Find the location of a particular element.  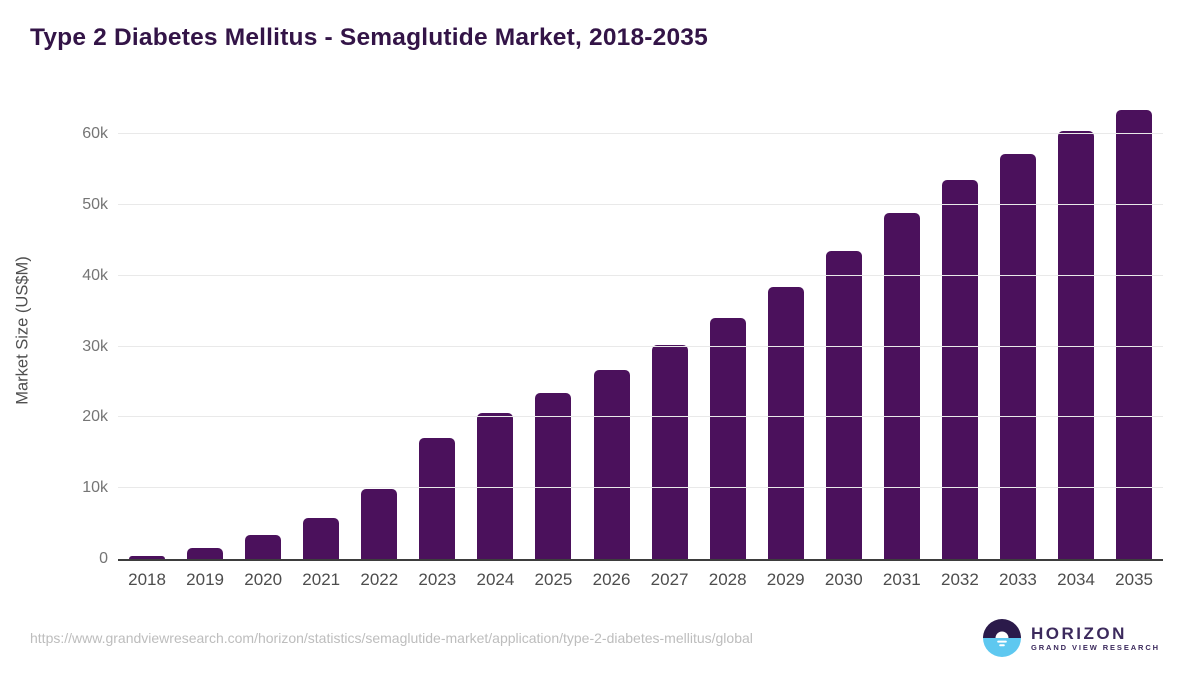

x-tick-label: 2022 is located at coordinates (379, 579).